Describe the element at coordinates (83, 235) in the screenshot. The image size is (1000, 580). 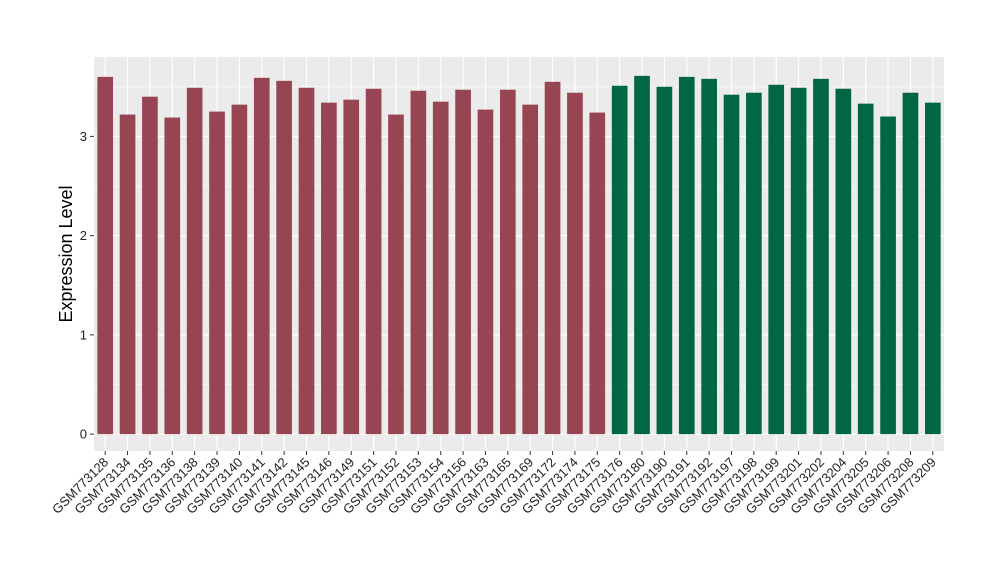
I see `y-tick-label: 2` at that location.